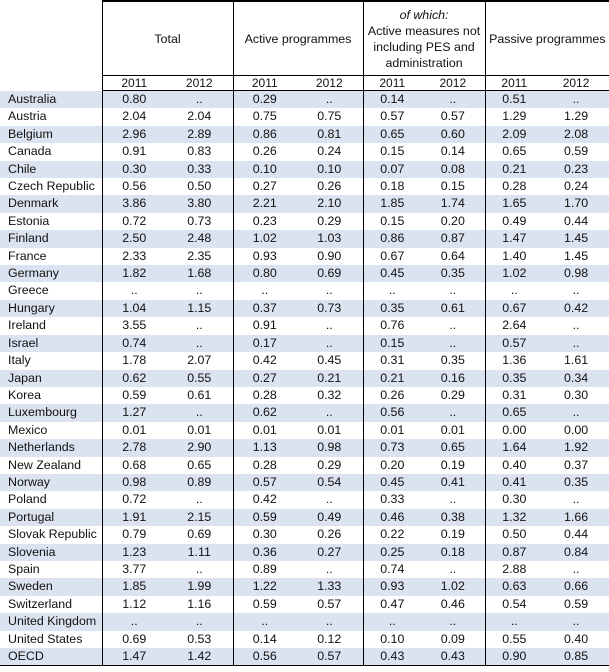 This screenshot has height=672, width=609. What do you see at coordinates (514, 117) in the screenshot?
I see `value-cell: 1.29` at bounding box center [514, 117].